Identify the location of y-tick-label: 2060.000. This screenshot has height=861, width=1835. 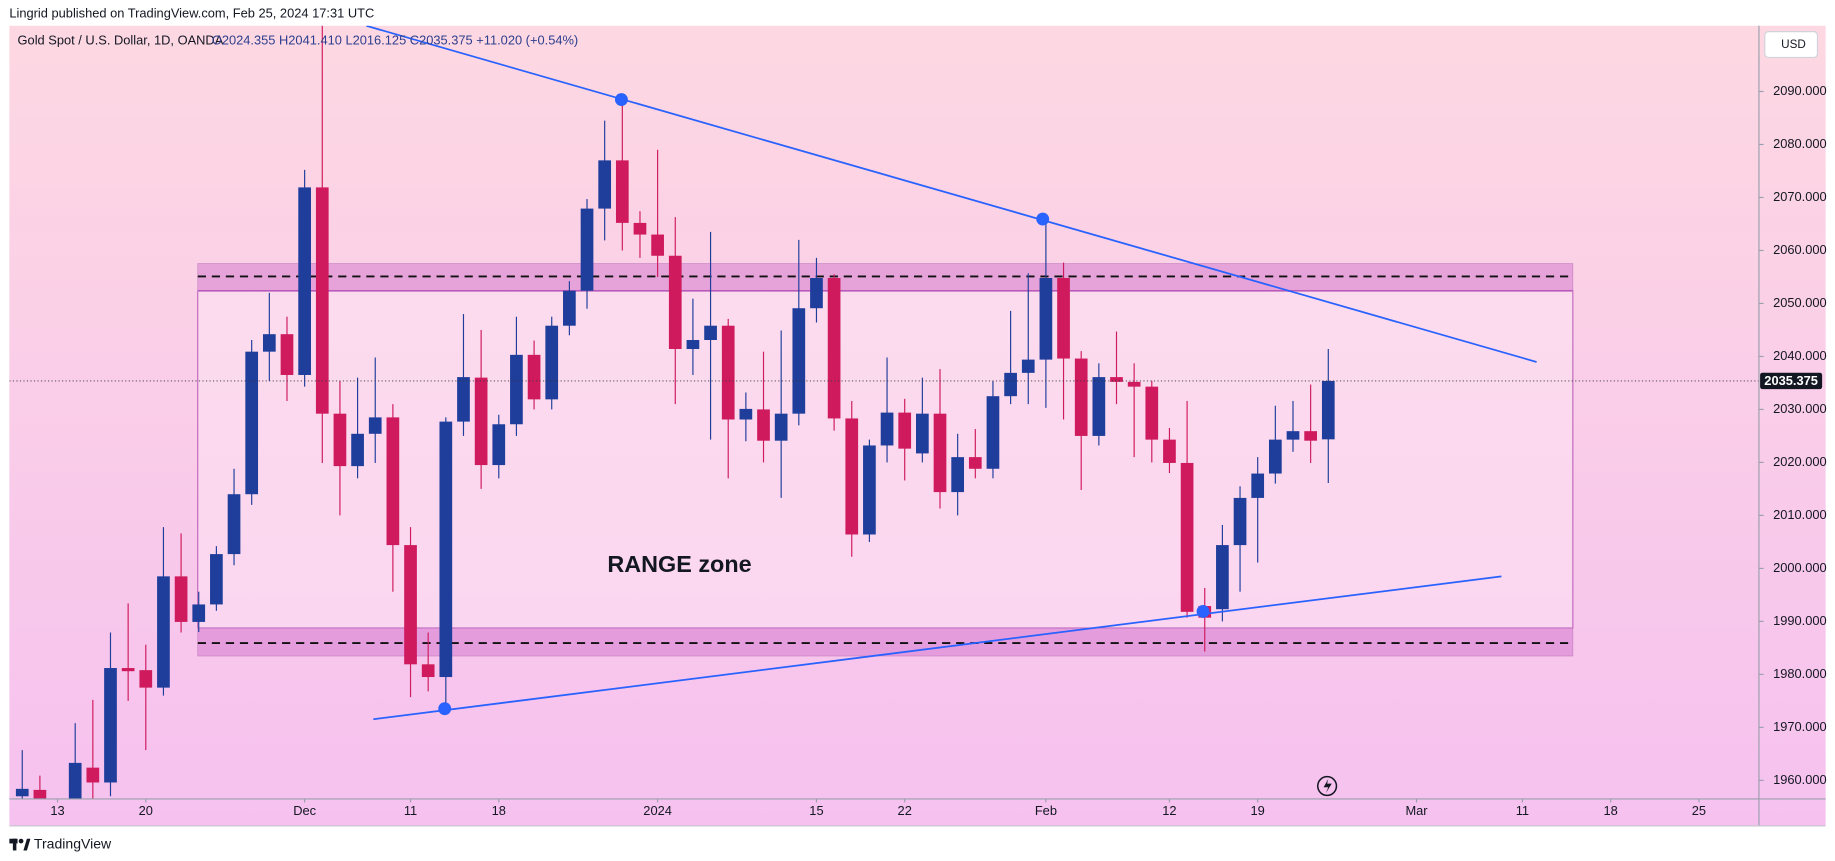
(1800, 249).